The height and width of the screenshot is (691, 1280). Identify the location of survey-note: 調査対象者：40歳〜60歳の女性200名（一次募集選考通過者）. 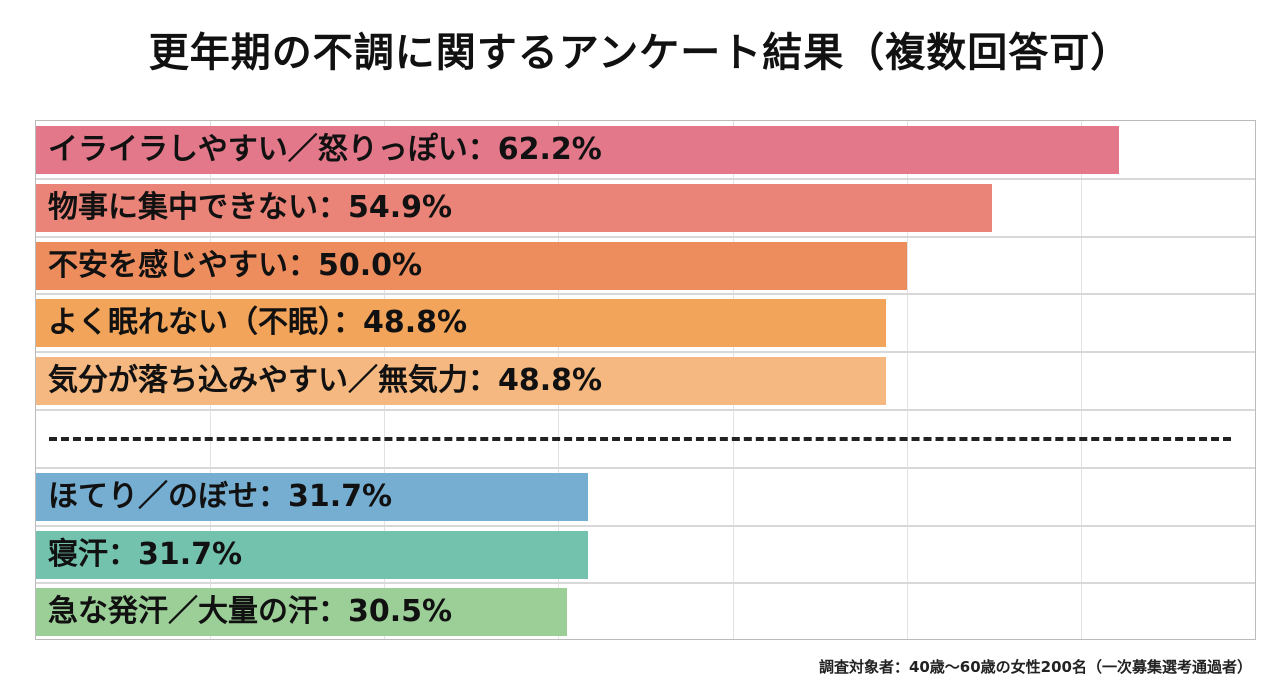
(1035, 667).